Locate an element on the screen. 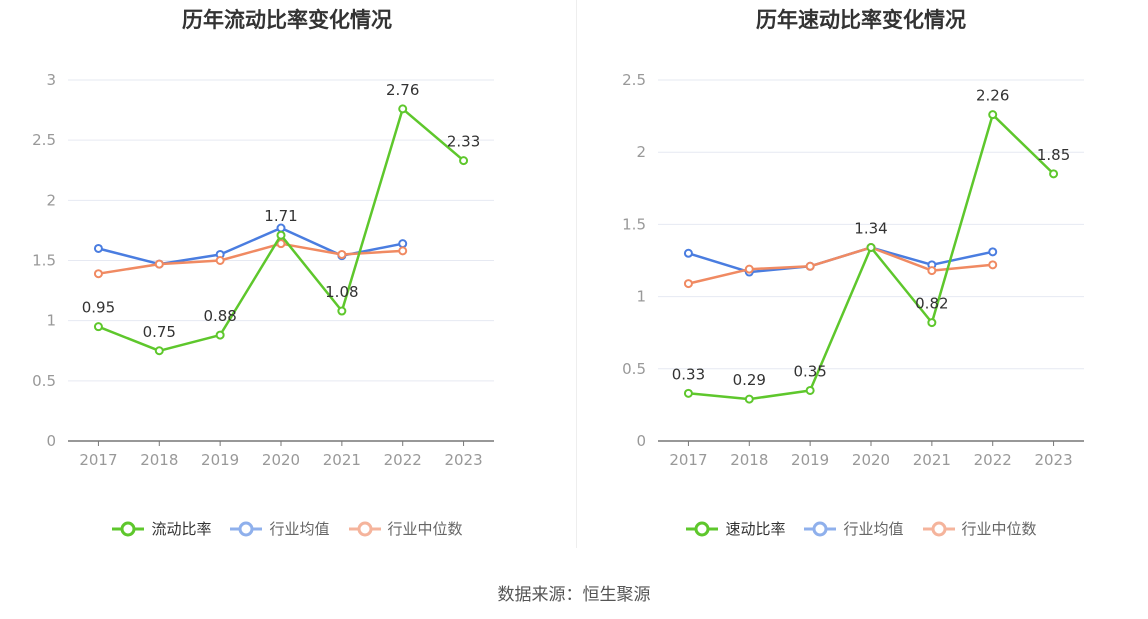  data-label: 0.33 is located at coordinates (688, 374).